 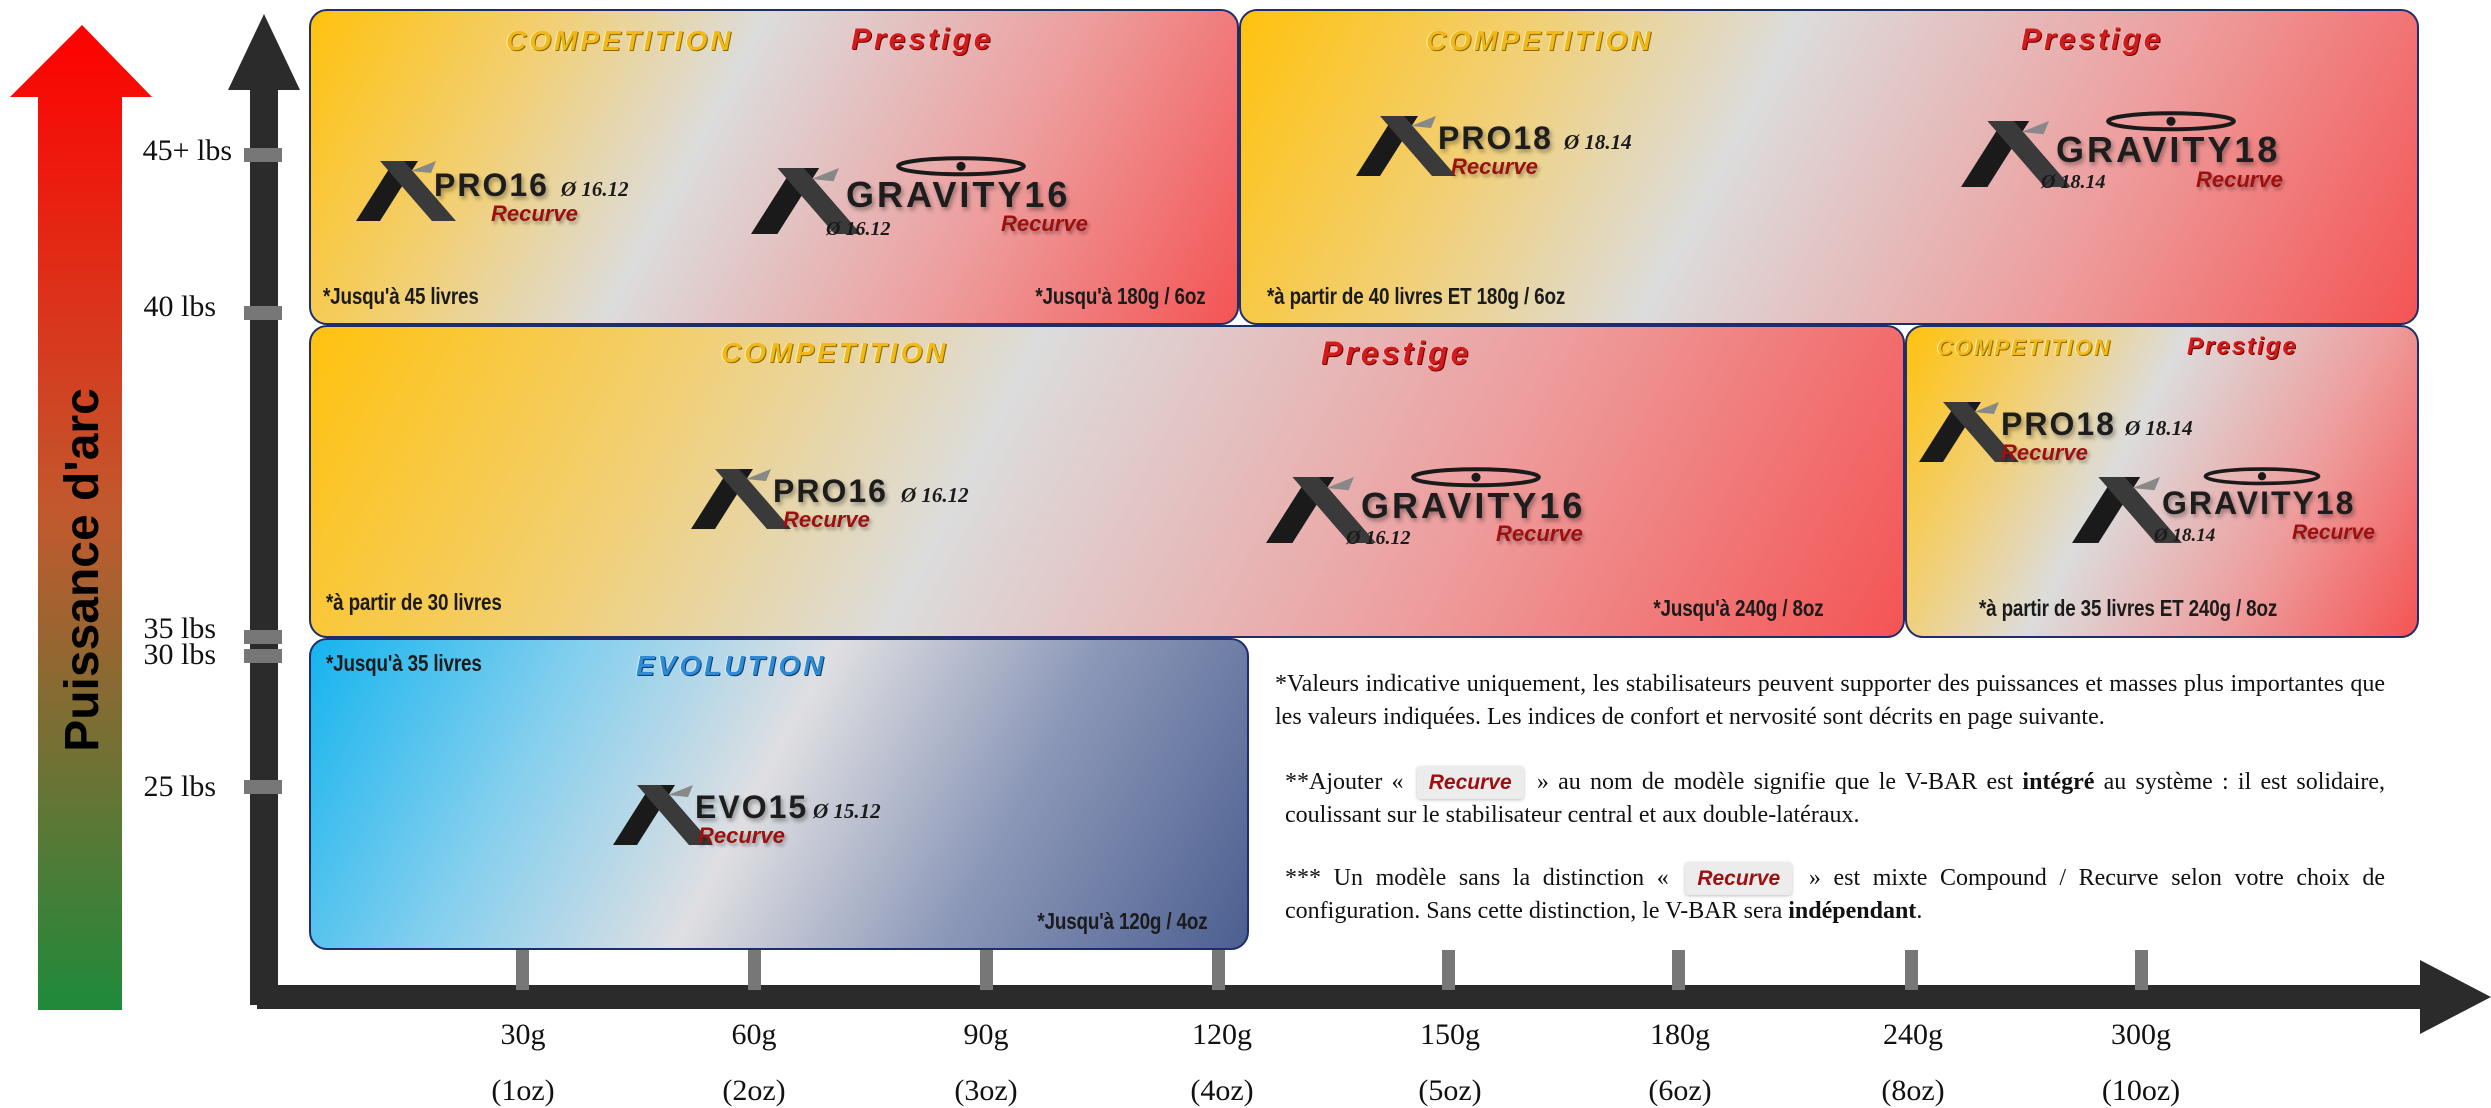 I want to click on x-tick-label: 150g, so click(x=1450, y=1034).